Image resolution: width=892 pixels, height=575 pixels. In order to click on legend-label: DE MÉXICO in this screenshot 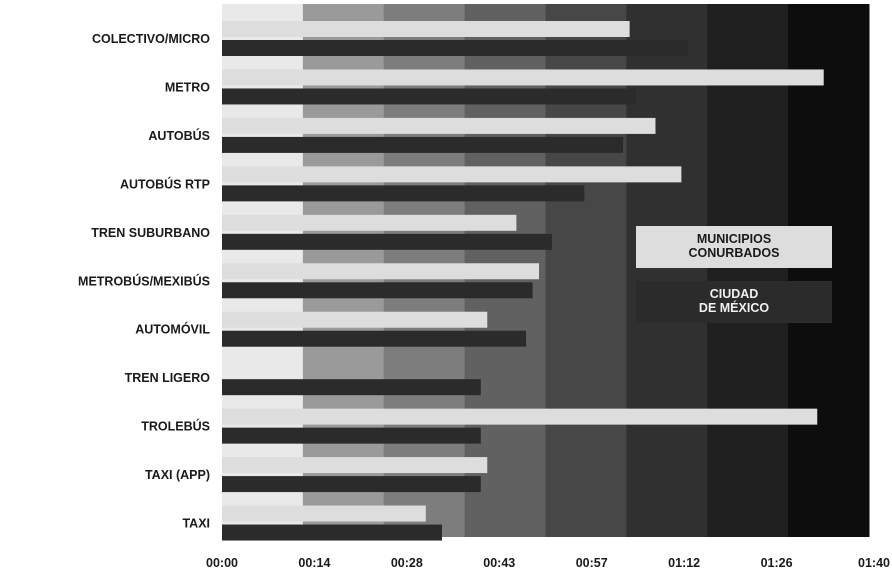, I will do `click(734, 307)`.